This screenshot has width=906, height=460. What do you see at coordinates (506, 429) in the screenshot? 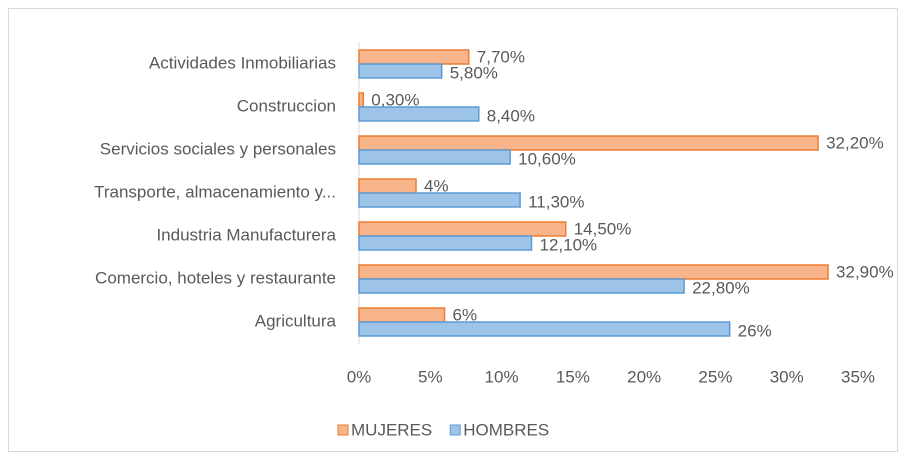
I see `legend-label: HOMBRES` at bounding box center [506, 429].